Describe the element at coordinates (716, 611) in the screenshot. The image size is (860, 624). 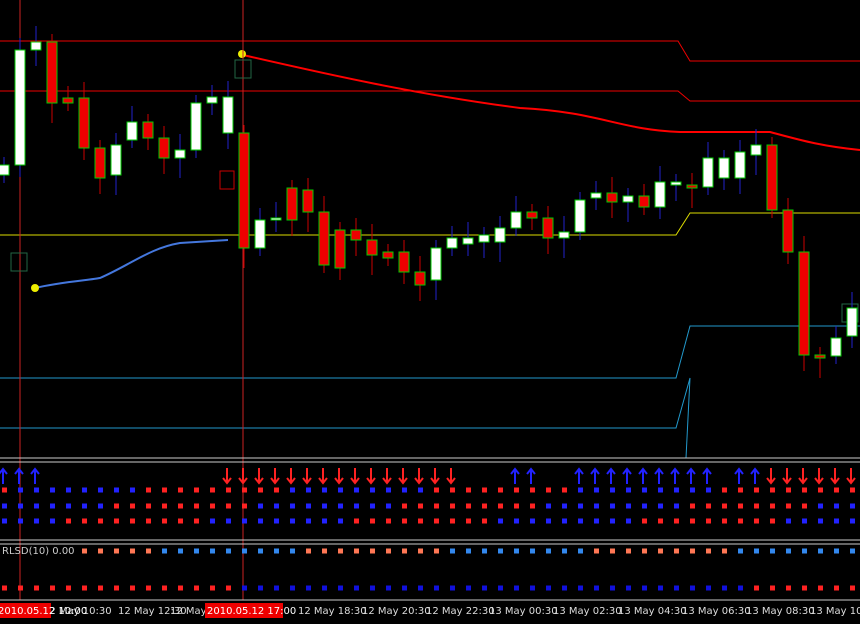
I see `time-label: 13 May 06:30` at that location.